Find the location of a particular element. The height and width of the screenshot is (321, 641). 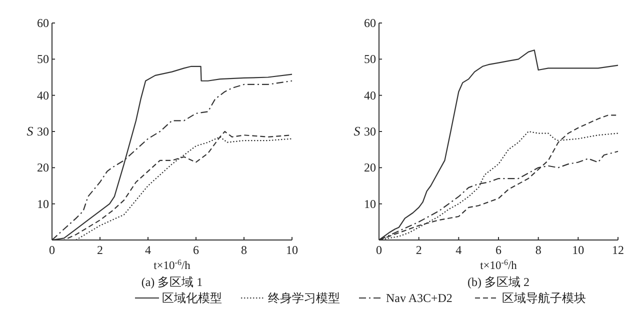

legend-label: Nav A3C+D2 is located at coordinates (419, 298).